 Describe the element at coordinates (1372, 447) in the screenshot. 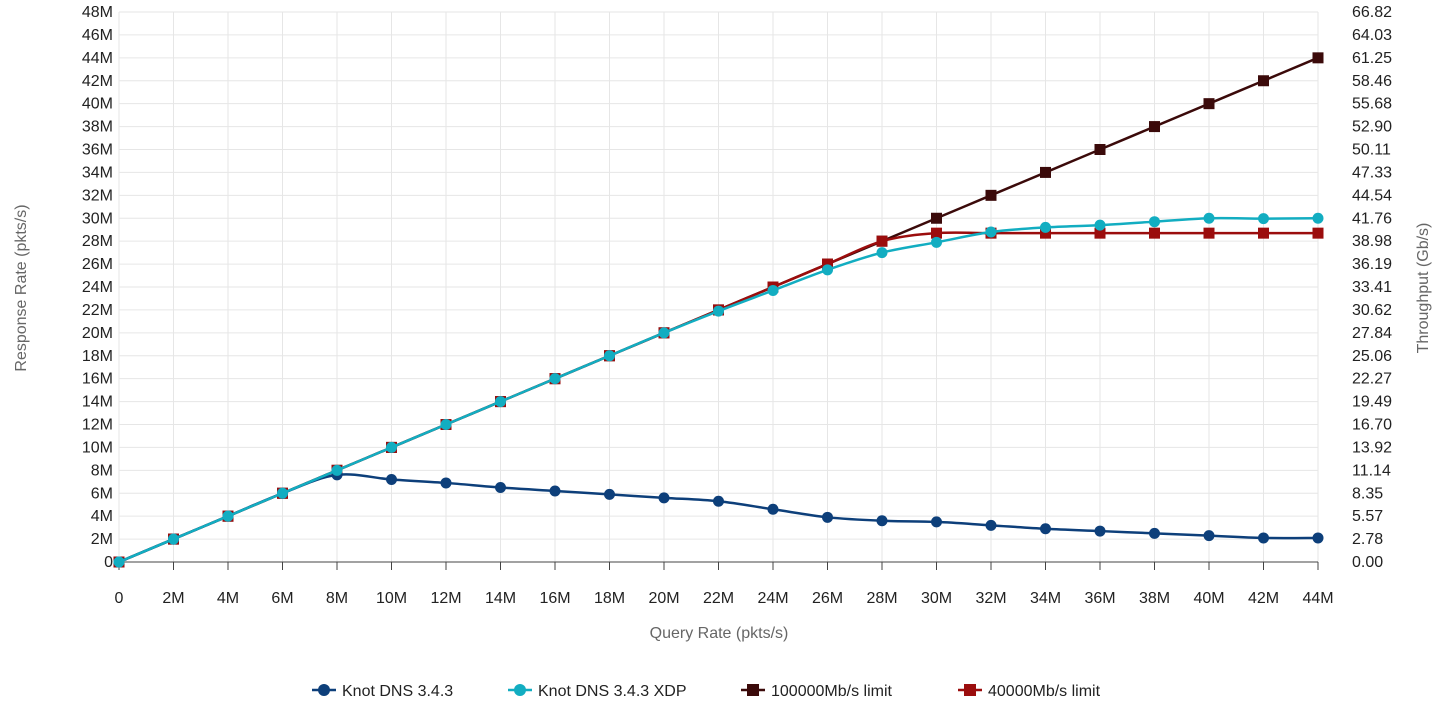

I see `y2-tick-label: 13.92` at that location.